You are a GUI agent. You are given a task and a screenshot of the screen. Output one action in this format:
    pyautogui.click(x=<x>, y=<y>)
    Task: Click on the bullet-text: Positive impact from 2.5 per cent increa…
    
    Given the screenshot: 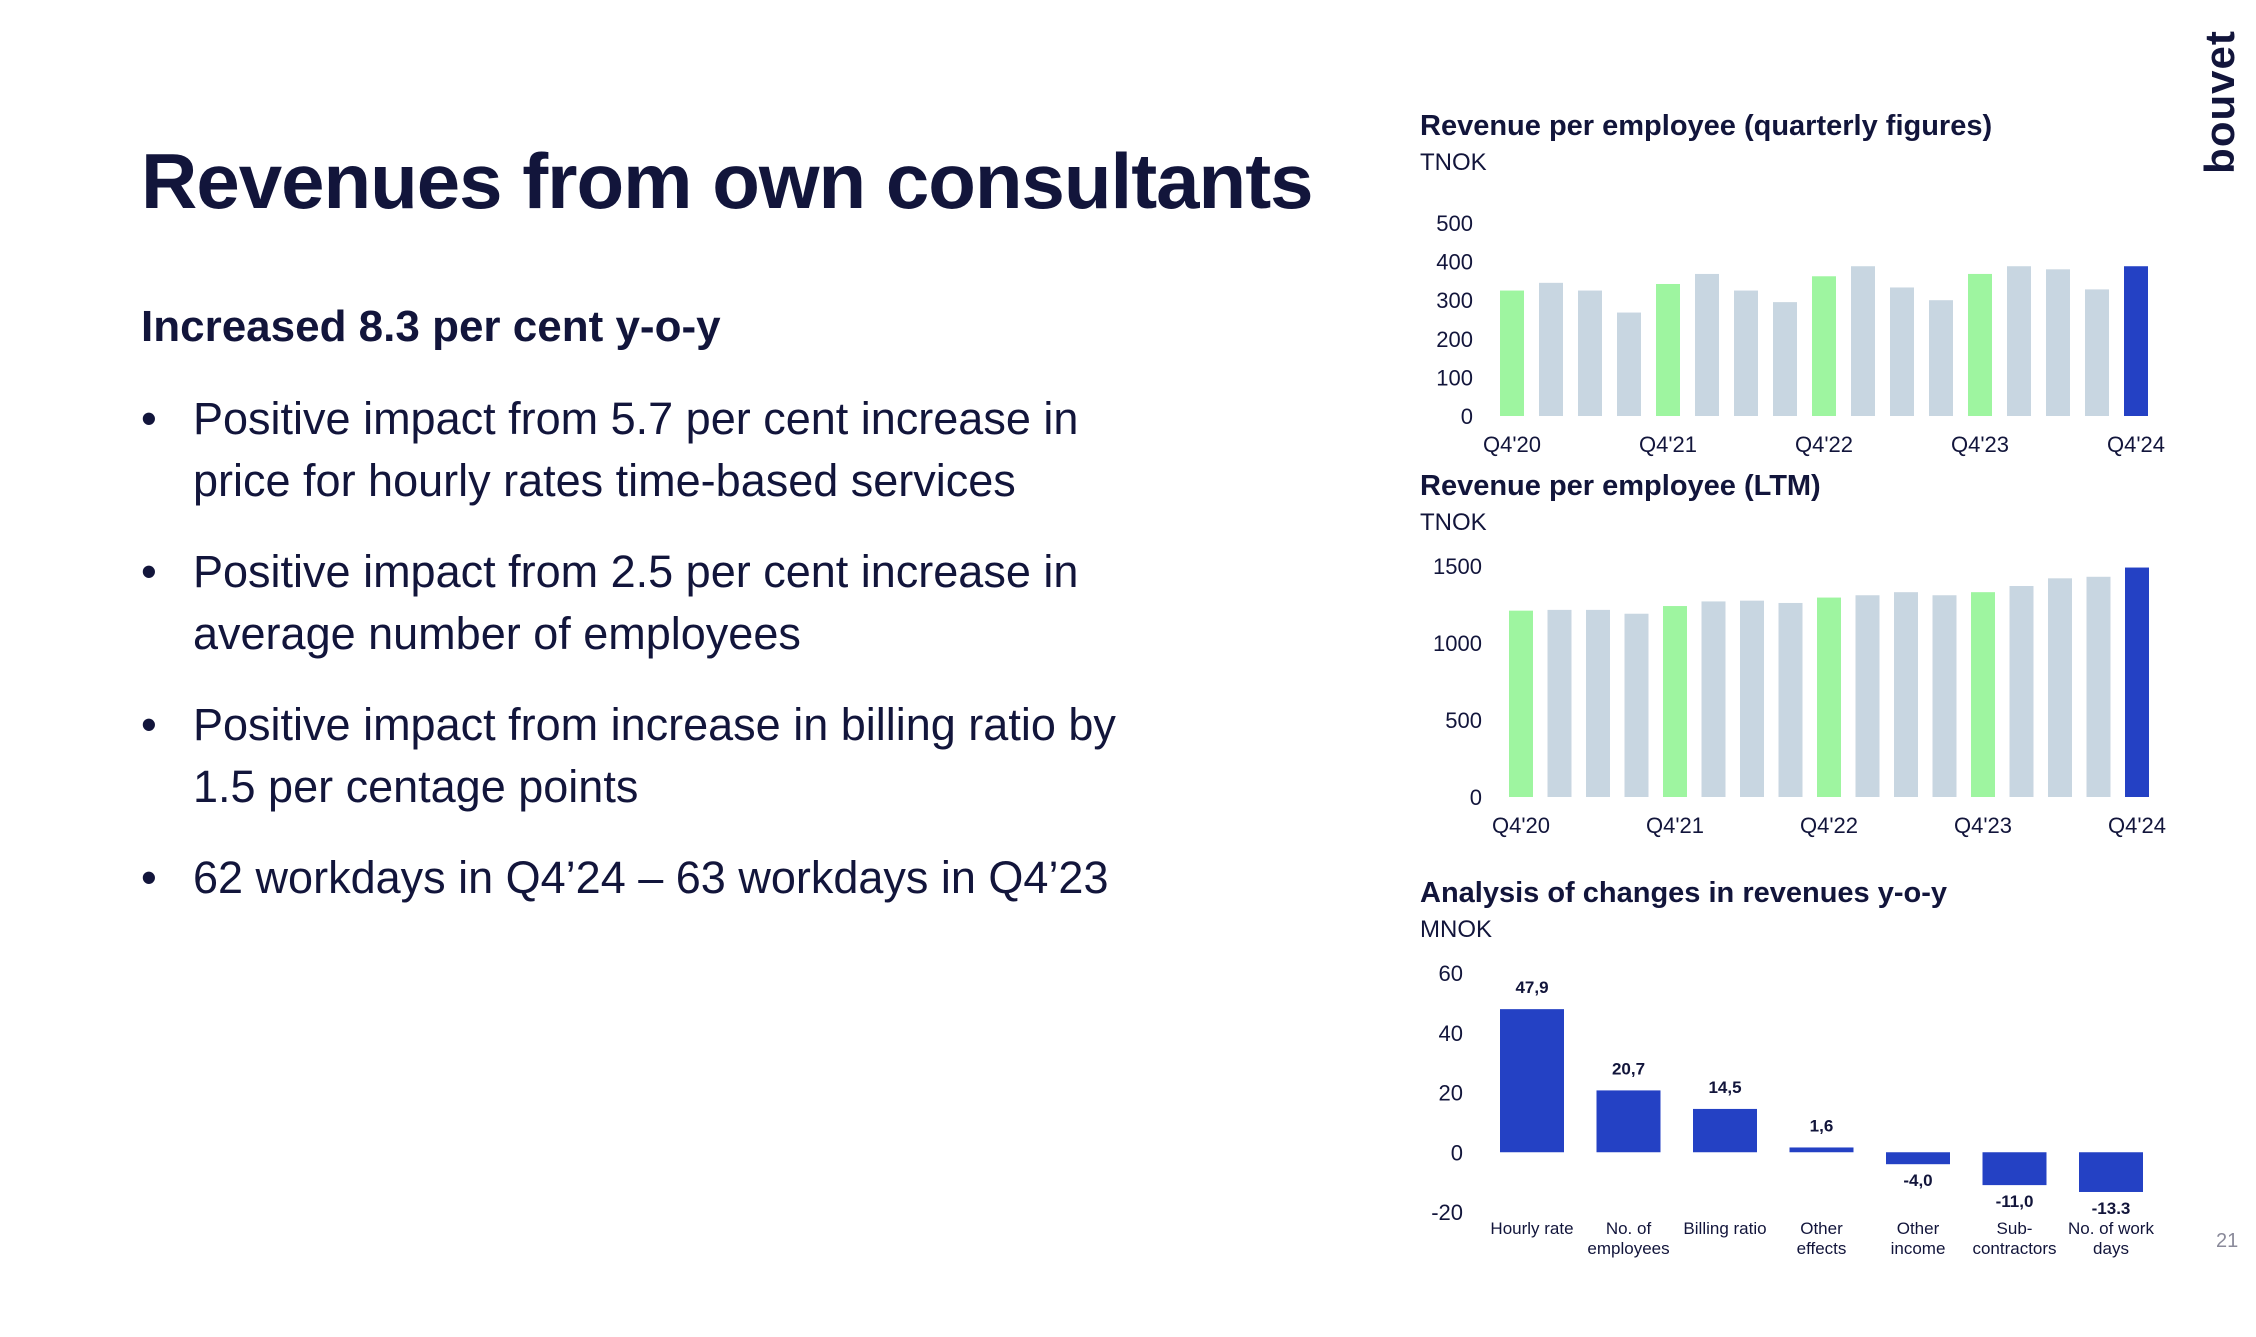 What is the action you would take?
    pyautogui.click(x=636, y=602)
    